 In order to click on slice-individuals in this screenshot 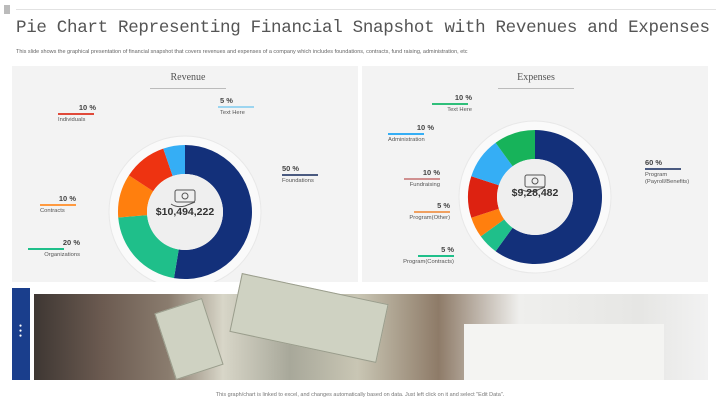, I will do `click(150, 170)`.